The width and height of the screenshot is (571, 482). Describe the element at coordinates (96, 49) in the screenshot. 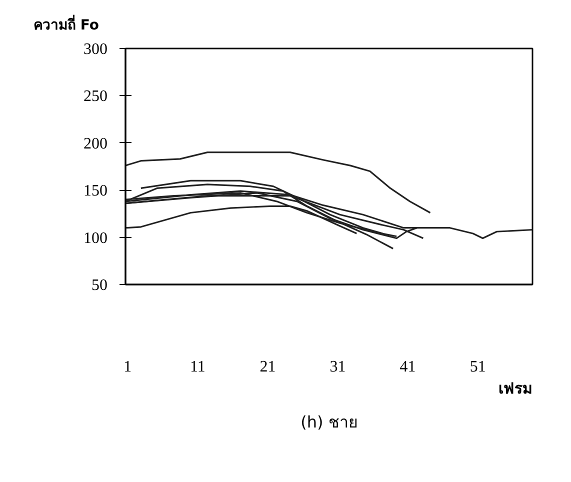

I see `y-tick-label: 300` at that location.